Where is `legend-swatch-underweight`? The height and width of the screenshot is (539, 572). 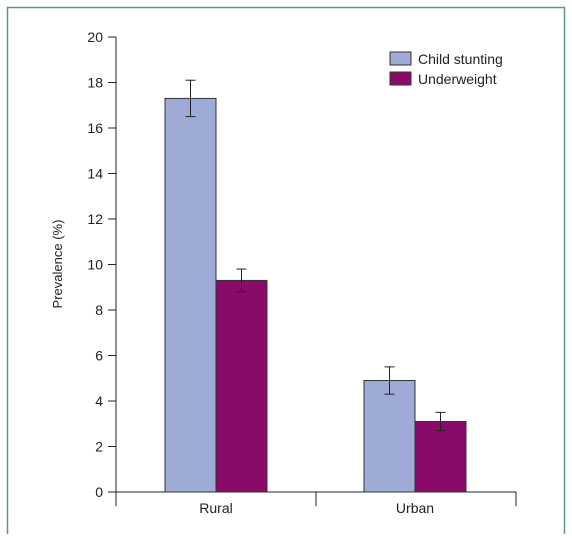
legend-swatch-underweight is located at coordinates (400, 78).